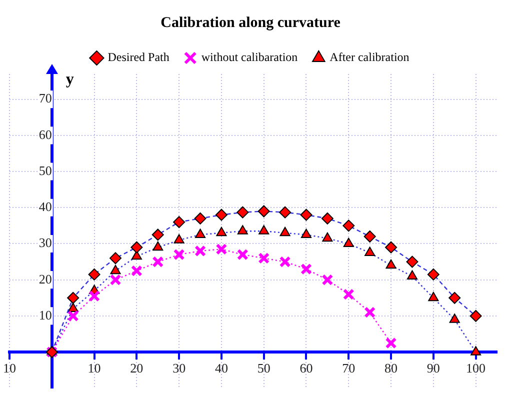 The height and width of the screenshot is (404, 507). Describe the element at coordinates (370, 57) in the screenshot. I see `legend-label: After calibration` at that location.